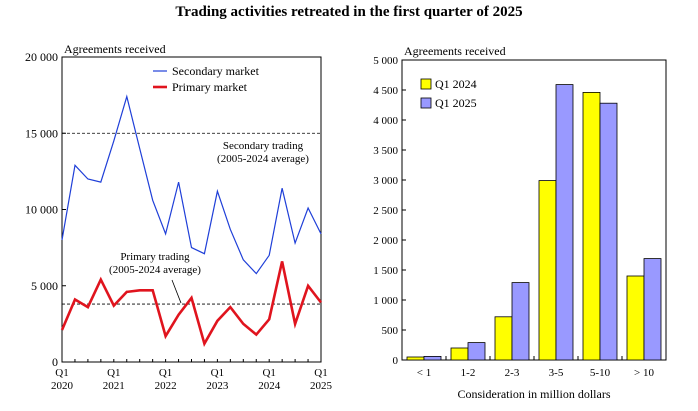  Describe the element at coordinates (114, 386) in the screenshot. I see `x-tick-label-year: 2021` at that location.